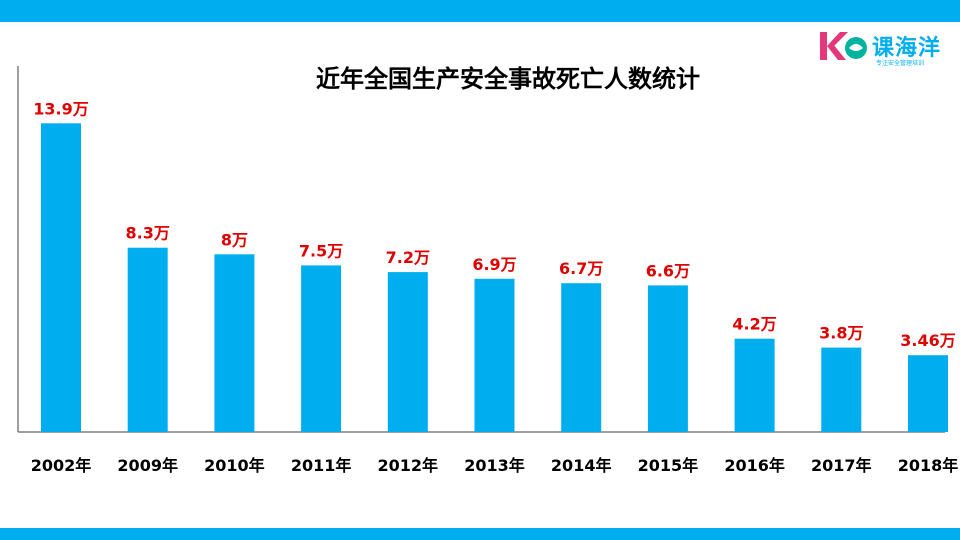 This screenshot has width=960, height=540. What do you see at coordinates (907, 48) in the screenshot?
I see `brand-name: 课海洋` at bounding box center [907, 48].